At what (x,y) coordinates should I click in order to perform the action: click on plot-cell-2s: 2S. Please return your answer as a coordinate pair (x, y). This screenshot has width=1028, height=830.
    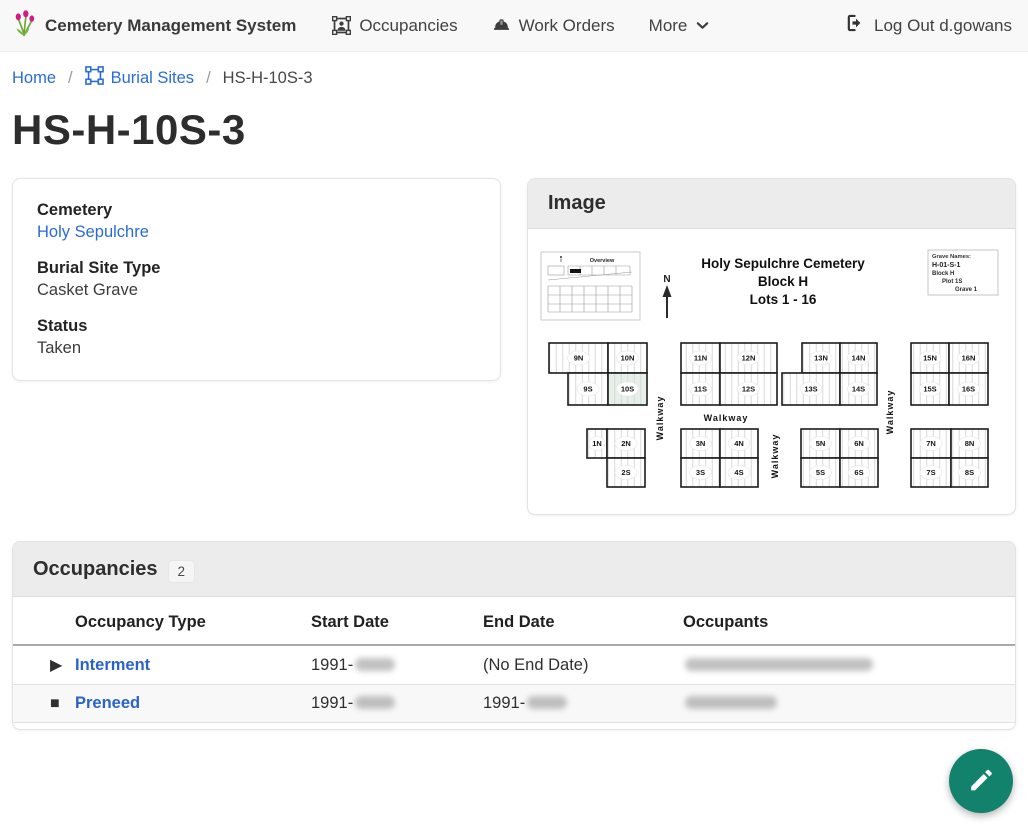
    Looking at the image, I should click on (626, 472).